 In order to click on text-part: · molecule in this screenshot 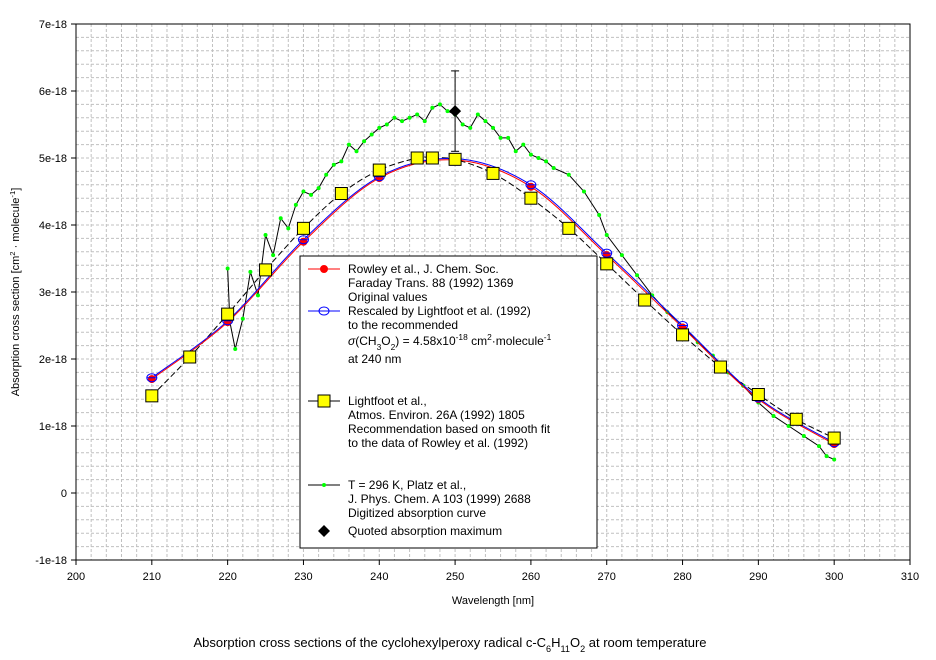, I will do `click(16, 225)`.